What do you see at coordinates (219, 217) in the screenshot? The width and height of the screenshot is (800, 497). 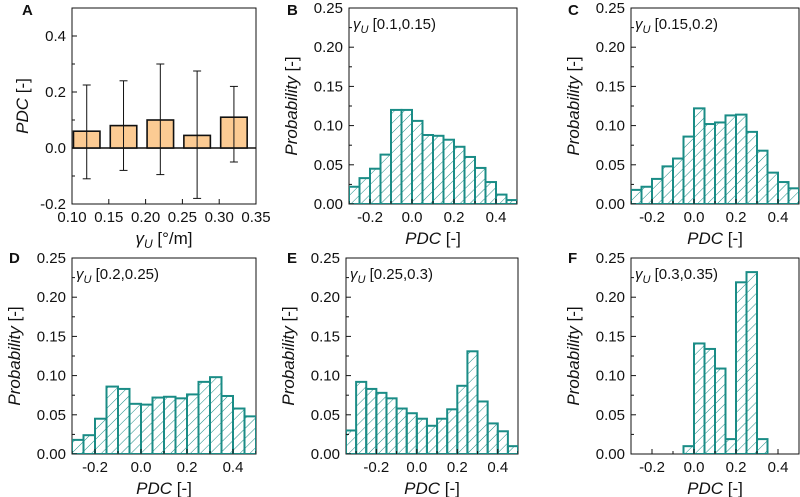 I see `x-tick-label: 0.30` at bounding box center [219, 217].